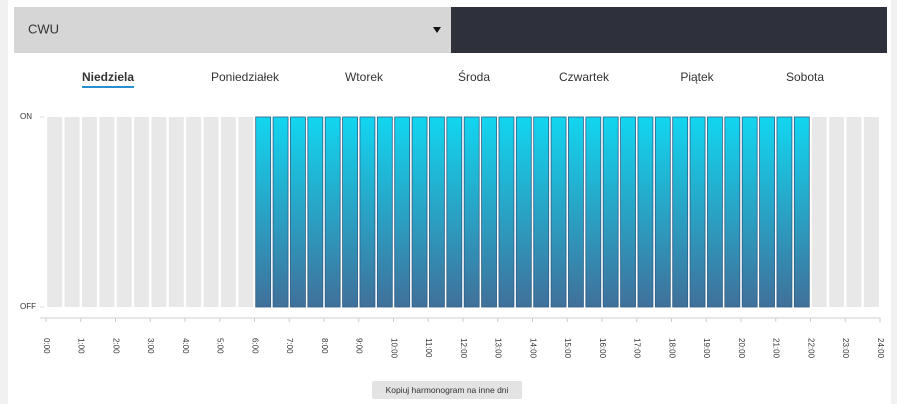 Image resolution: width=897 pixels, height=404 pixels. What do you see at coordinates (150, 346) in the screenshot?
I see `x-tick-label: 3:00` at bounding box center [150, 346].